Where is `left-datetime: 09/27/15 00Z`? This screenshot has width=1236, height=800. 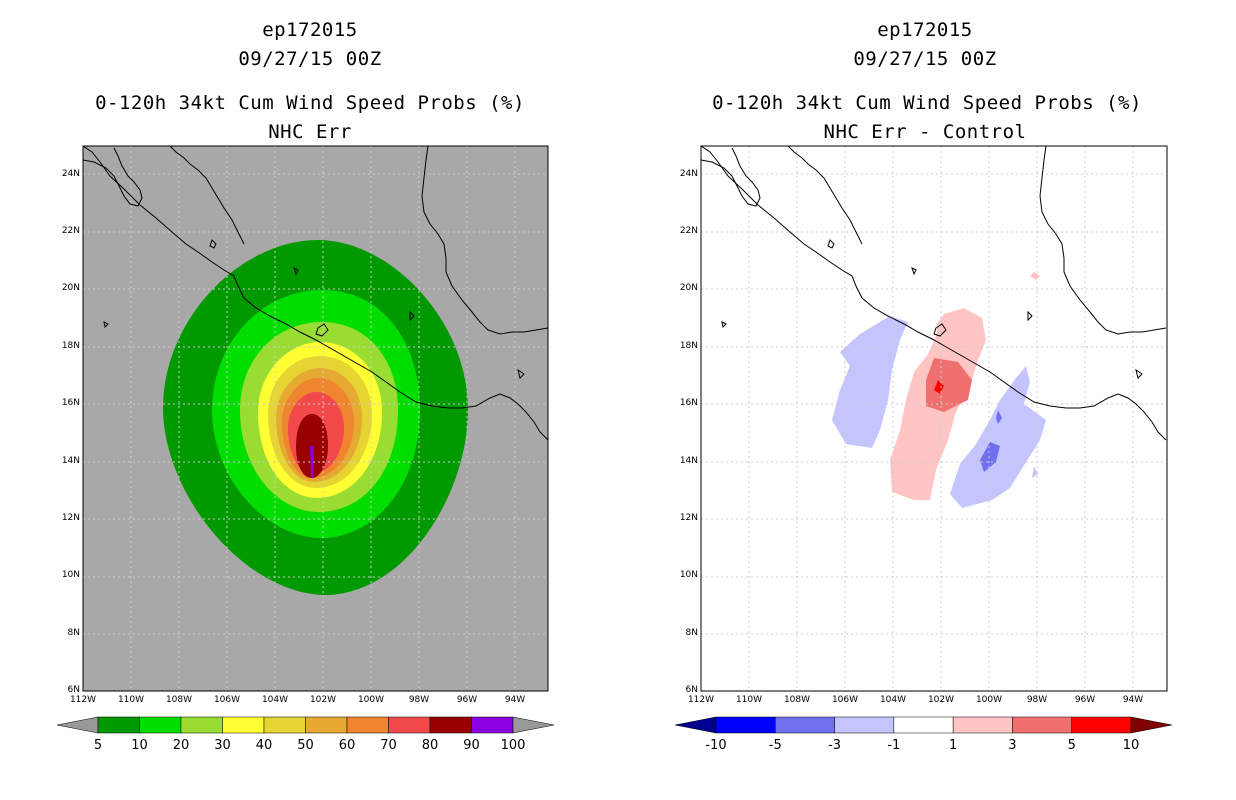
left-datetime: 09/27/15 00Z is located at coordinates (310, 59).